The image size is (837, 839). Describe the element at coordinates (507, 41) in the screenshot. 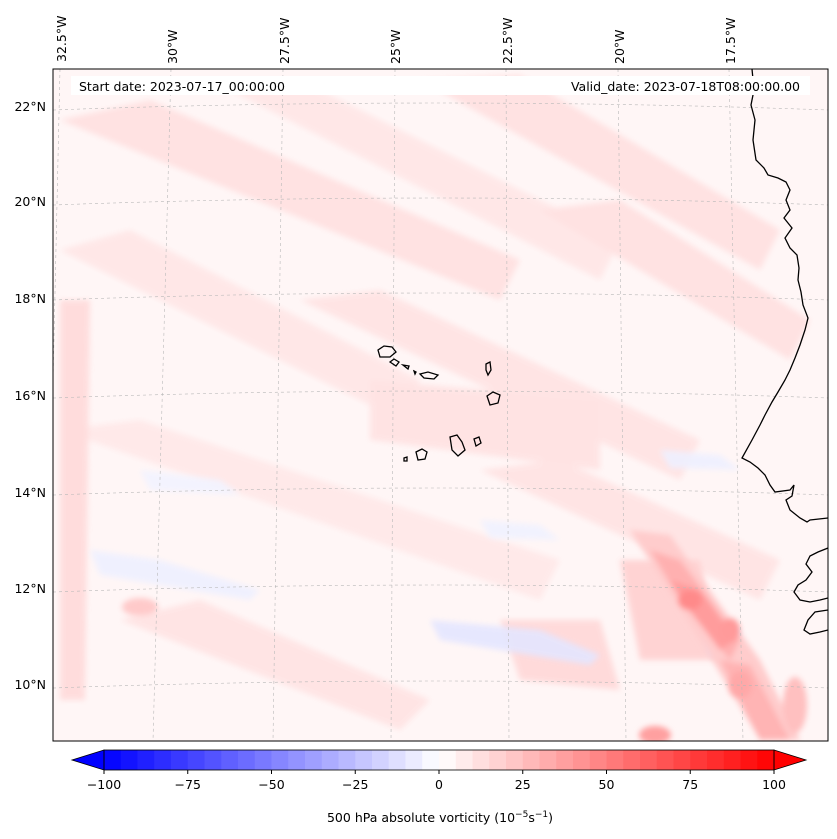

I see `lon-label: 22.5°W` at that location.